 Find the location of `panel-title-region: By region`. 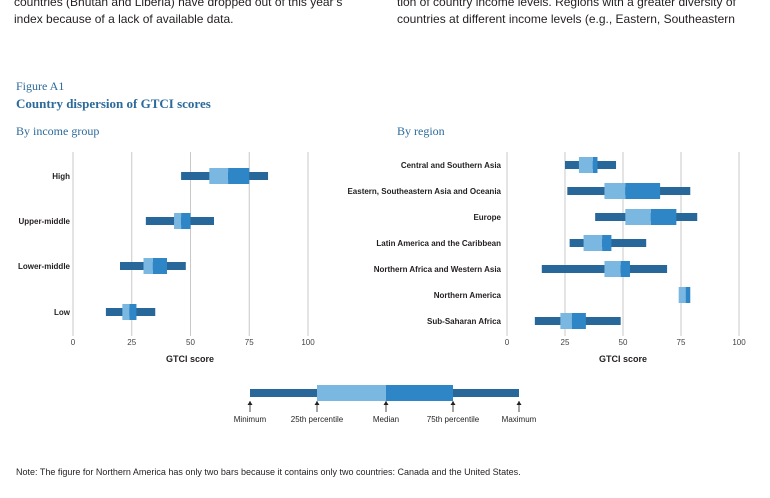

panel-title-region: By region is located at coordinates (421, 131).